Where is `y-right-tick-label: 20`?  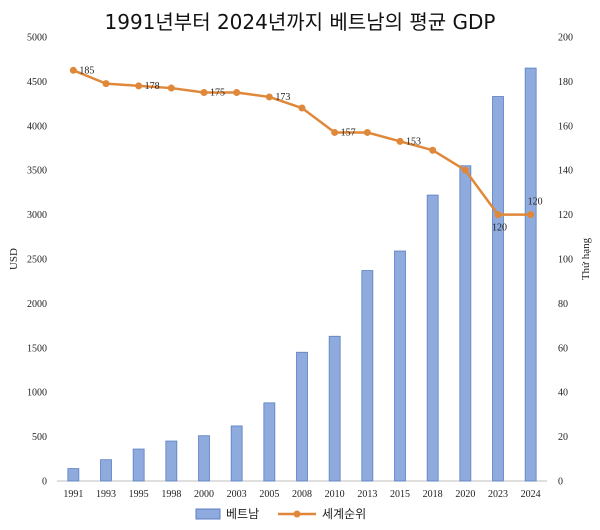
y-right-tick-label: 20 is located at coordinates (563, 437).